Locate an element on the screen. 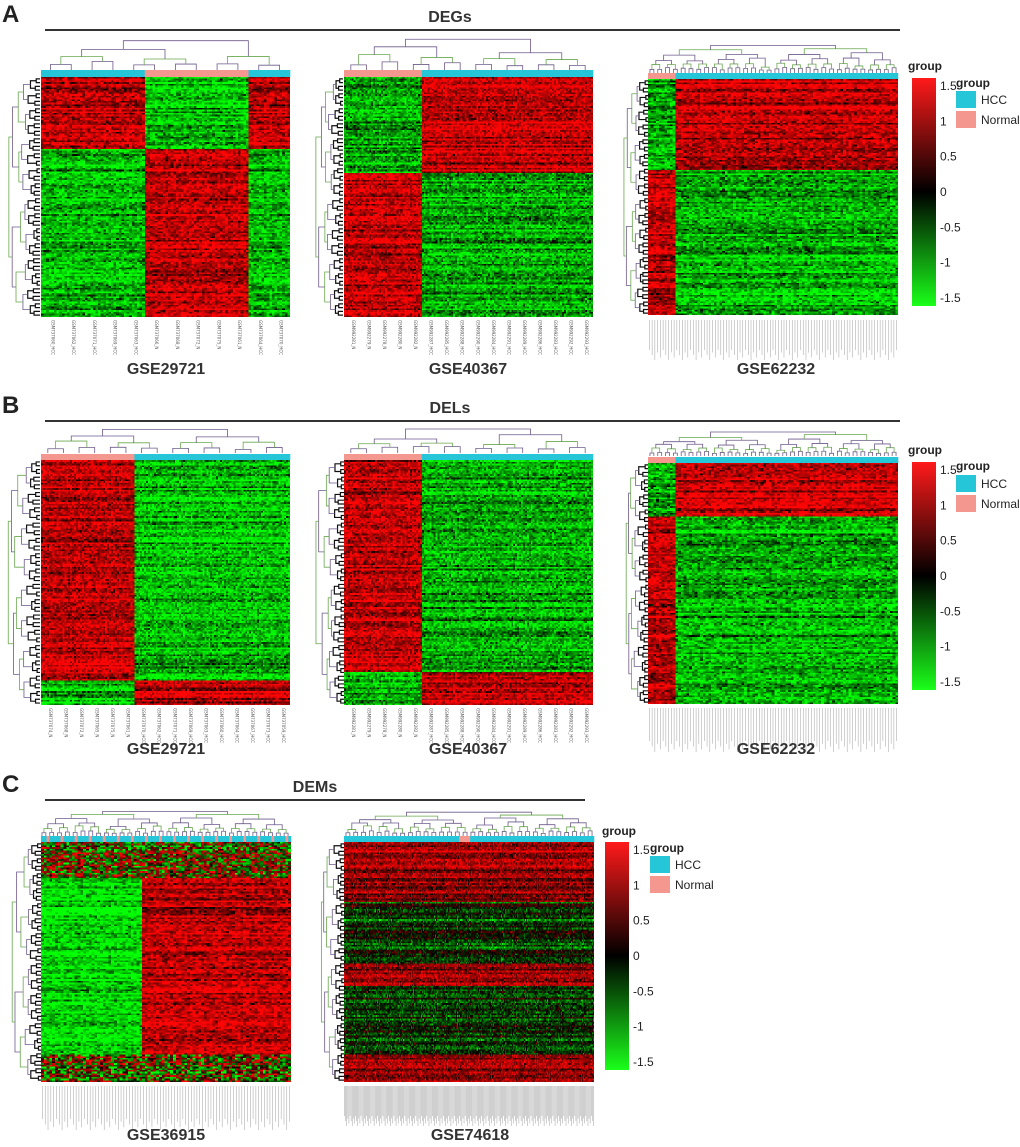 The width and height of the screenshot is (1020, 1147). heatmap-cells is located at coordinates (469, 962).